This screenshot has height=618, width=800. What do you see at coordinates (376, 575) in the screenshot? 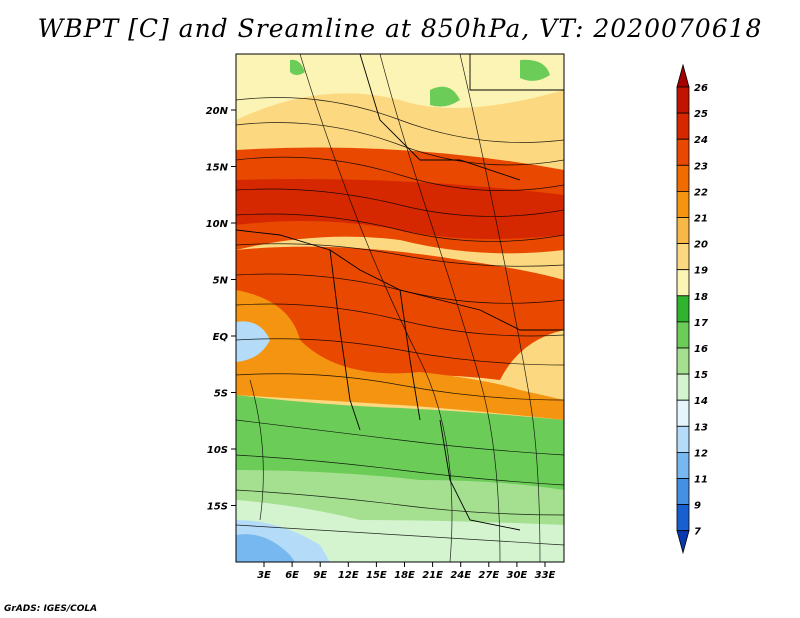
I see `lon-label: 15E` at bounding box center [376, 575].